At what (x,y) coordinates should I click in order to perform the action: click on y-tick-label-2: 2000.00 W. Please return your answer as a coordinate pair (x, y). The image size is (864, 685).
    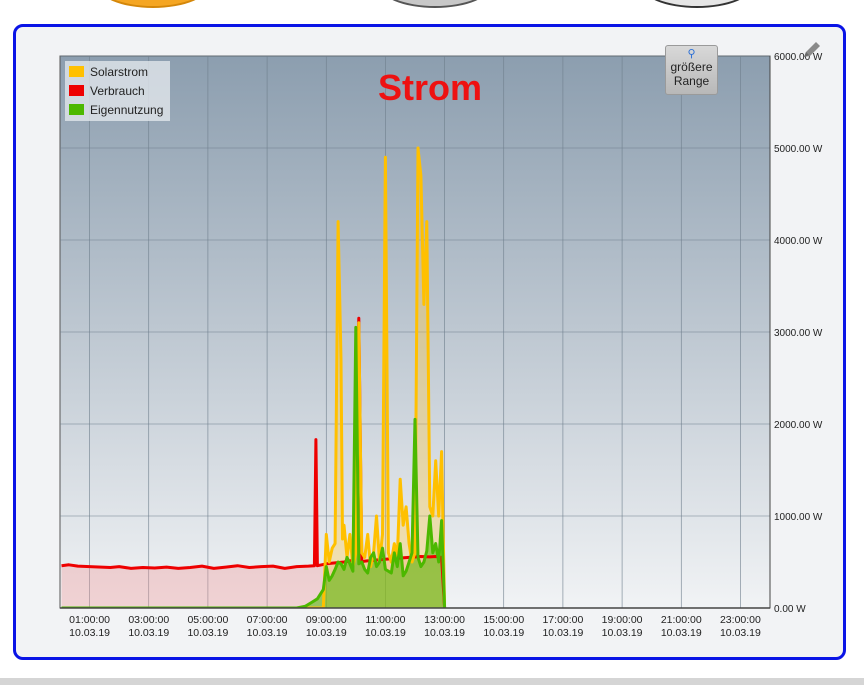
    Looking at the image, I should click on (798, 425).